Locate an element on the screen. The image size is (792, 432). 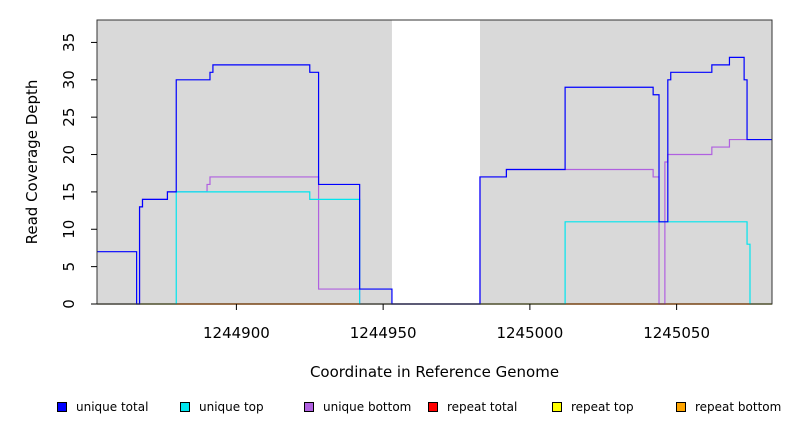
y-tick-label: 30 is located at coordinates (69, 79).